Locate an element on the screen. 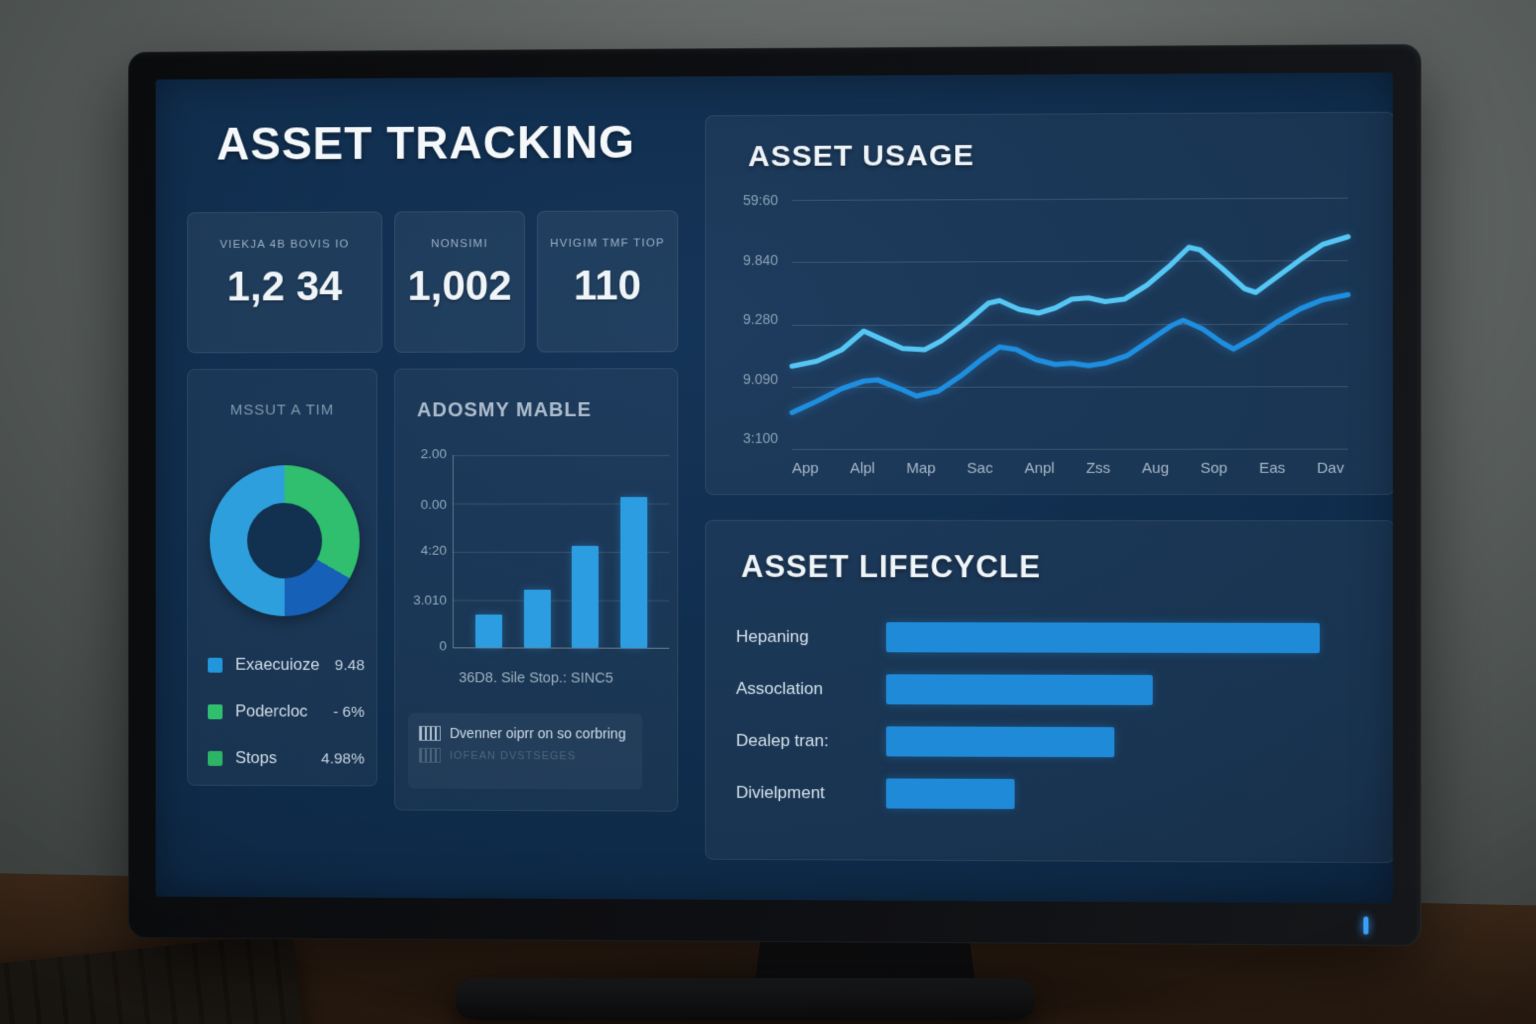 This screenshot has width=1536, height=1024. legend-row: Stops 4.98% is located at coordinates (286, 758).